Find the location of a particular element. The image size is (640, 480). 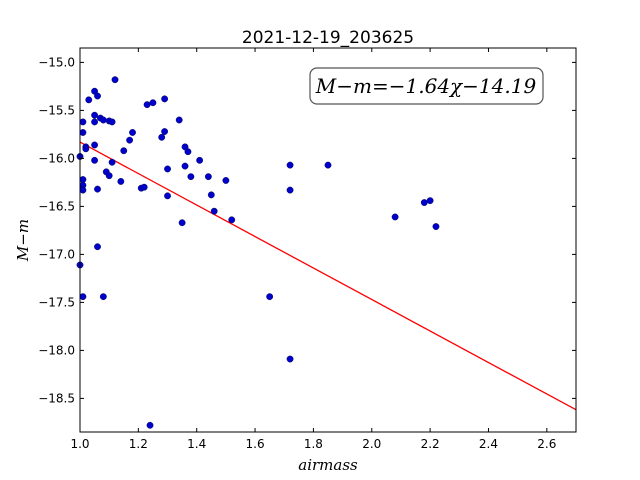

equation-box-frame is located at coordinates (426, 86).